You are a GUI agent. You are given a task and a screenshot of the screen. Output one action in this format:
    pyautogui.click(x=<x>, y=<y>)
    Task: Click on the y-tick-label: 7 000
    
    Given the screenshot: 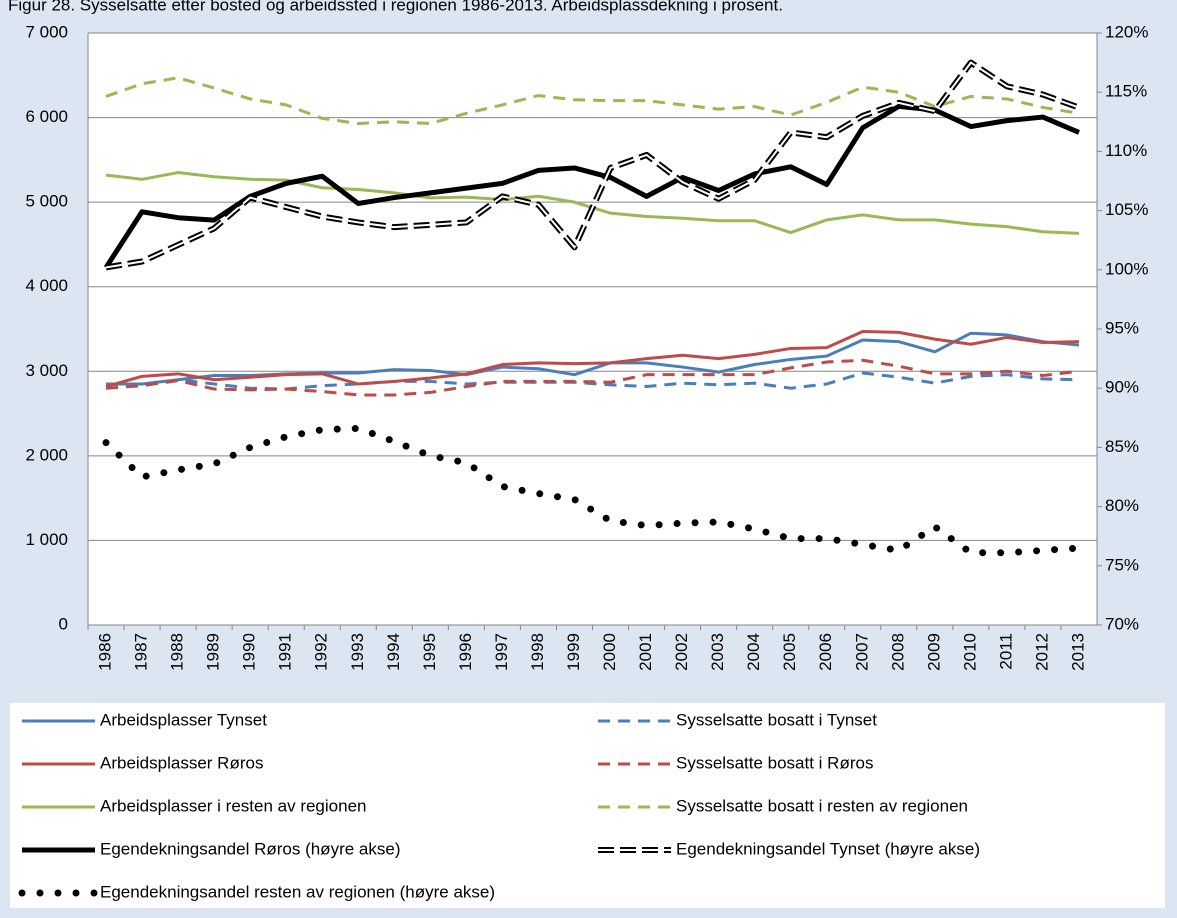 What is the action you would take?
    pyautogui.click(x=46, y=31)
    